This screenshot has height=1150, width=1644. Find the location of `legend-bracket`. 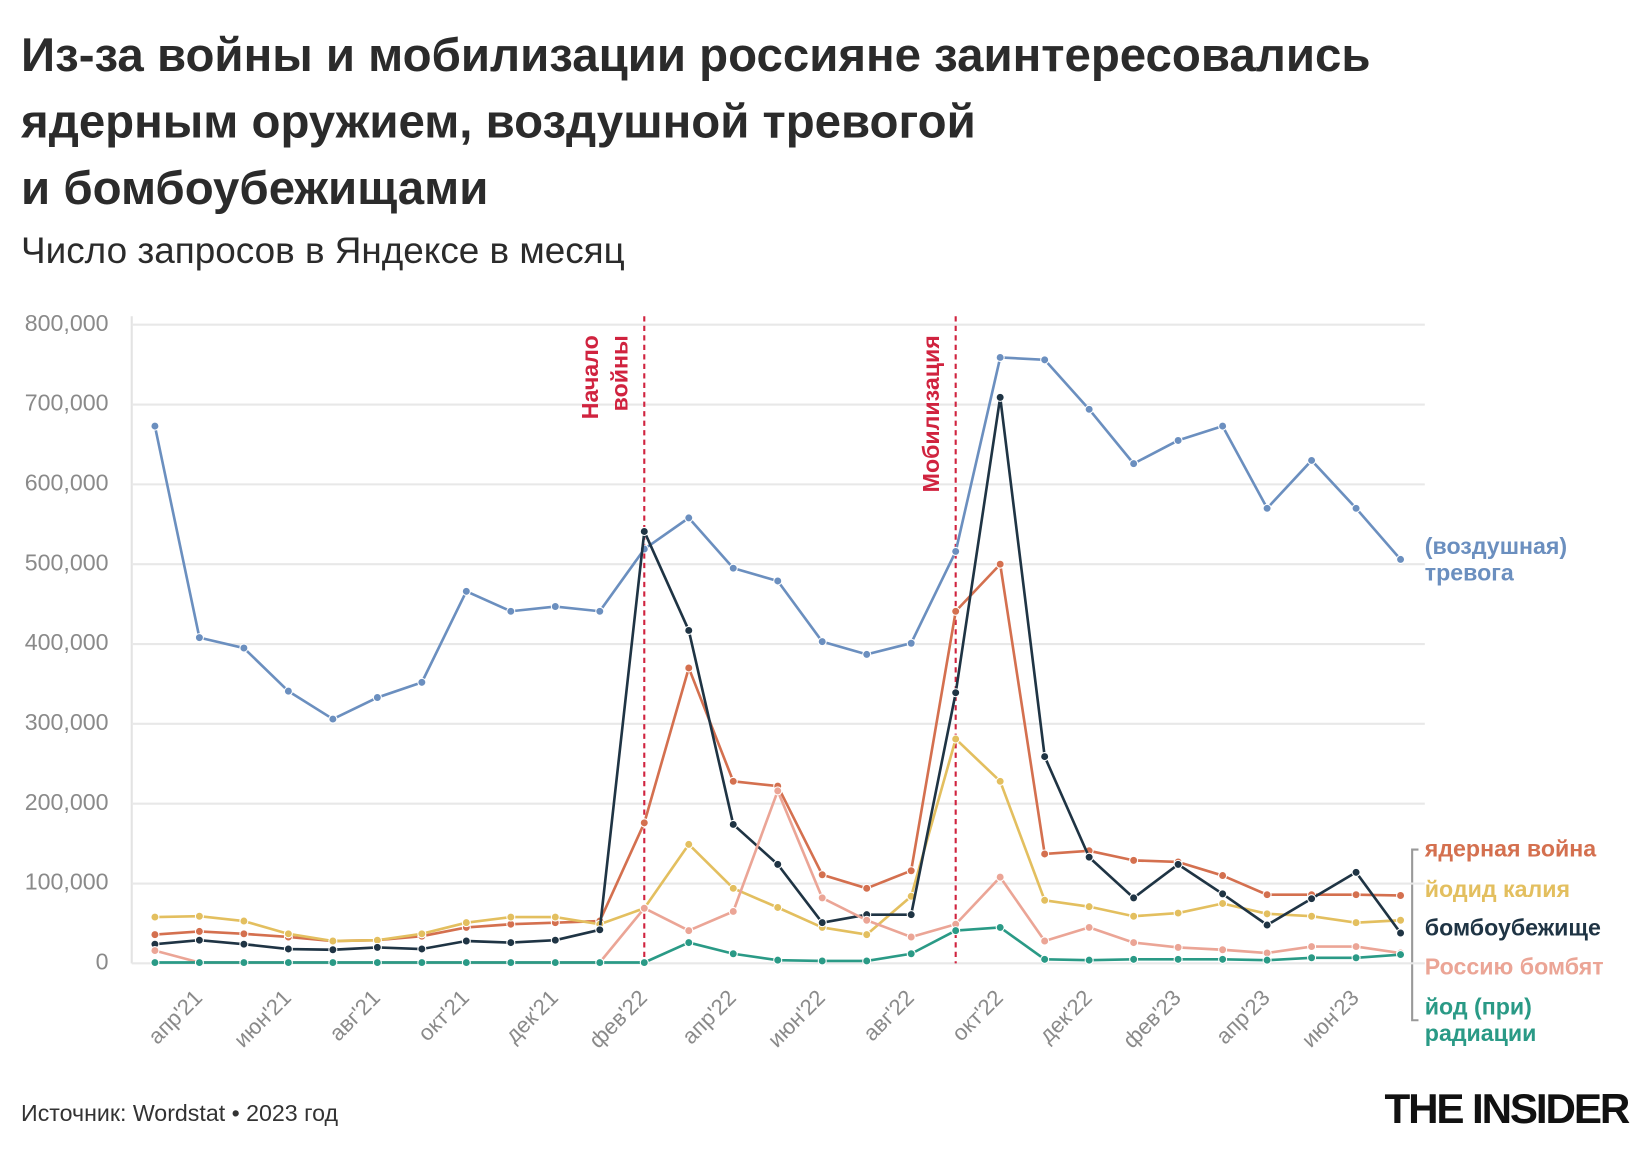

legend-bracket is located at coordinates (1415, 935).